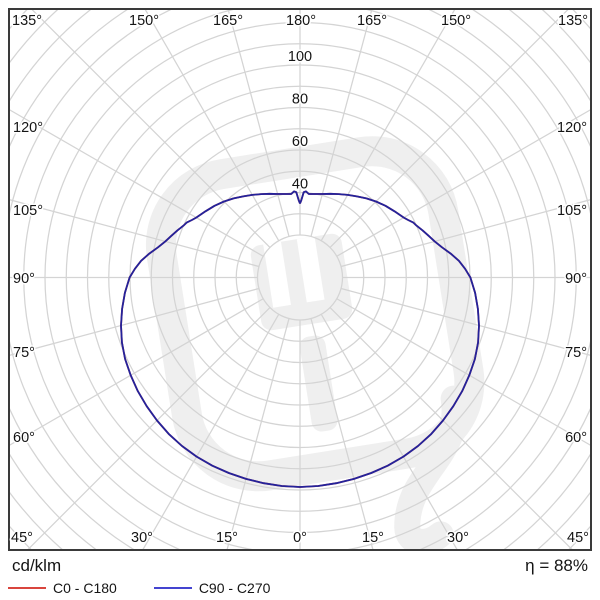  What do you see at coordinates (458, 538) in the screenshot?
I see `angle-label-bottom-5: 30°` at bounding box center [458, 538].